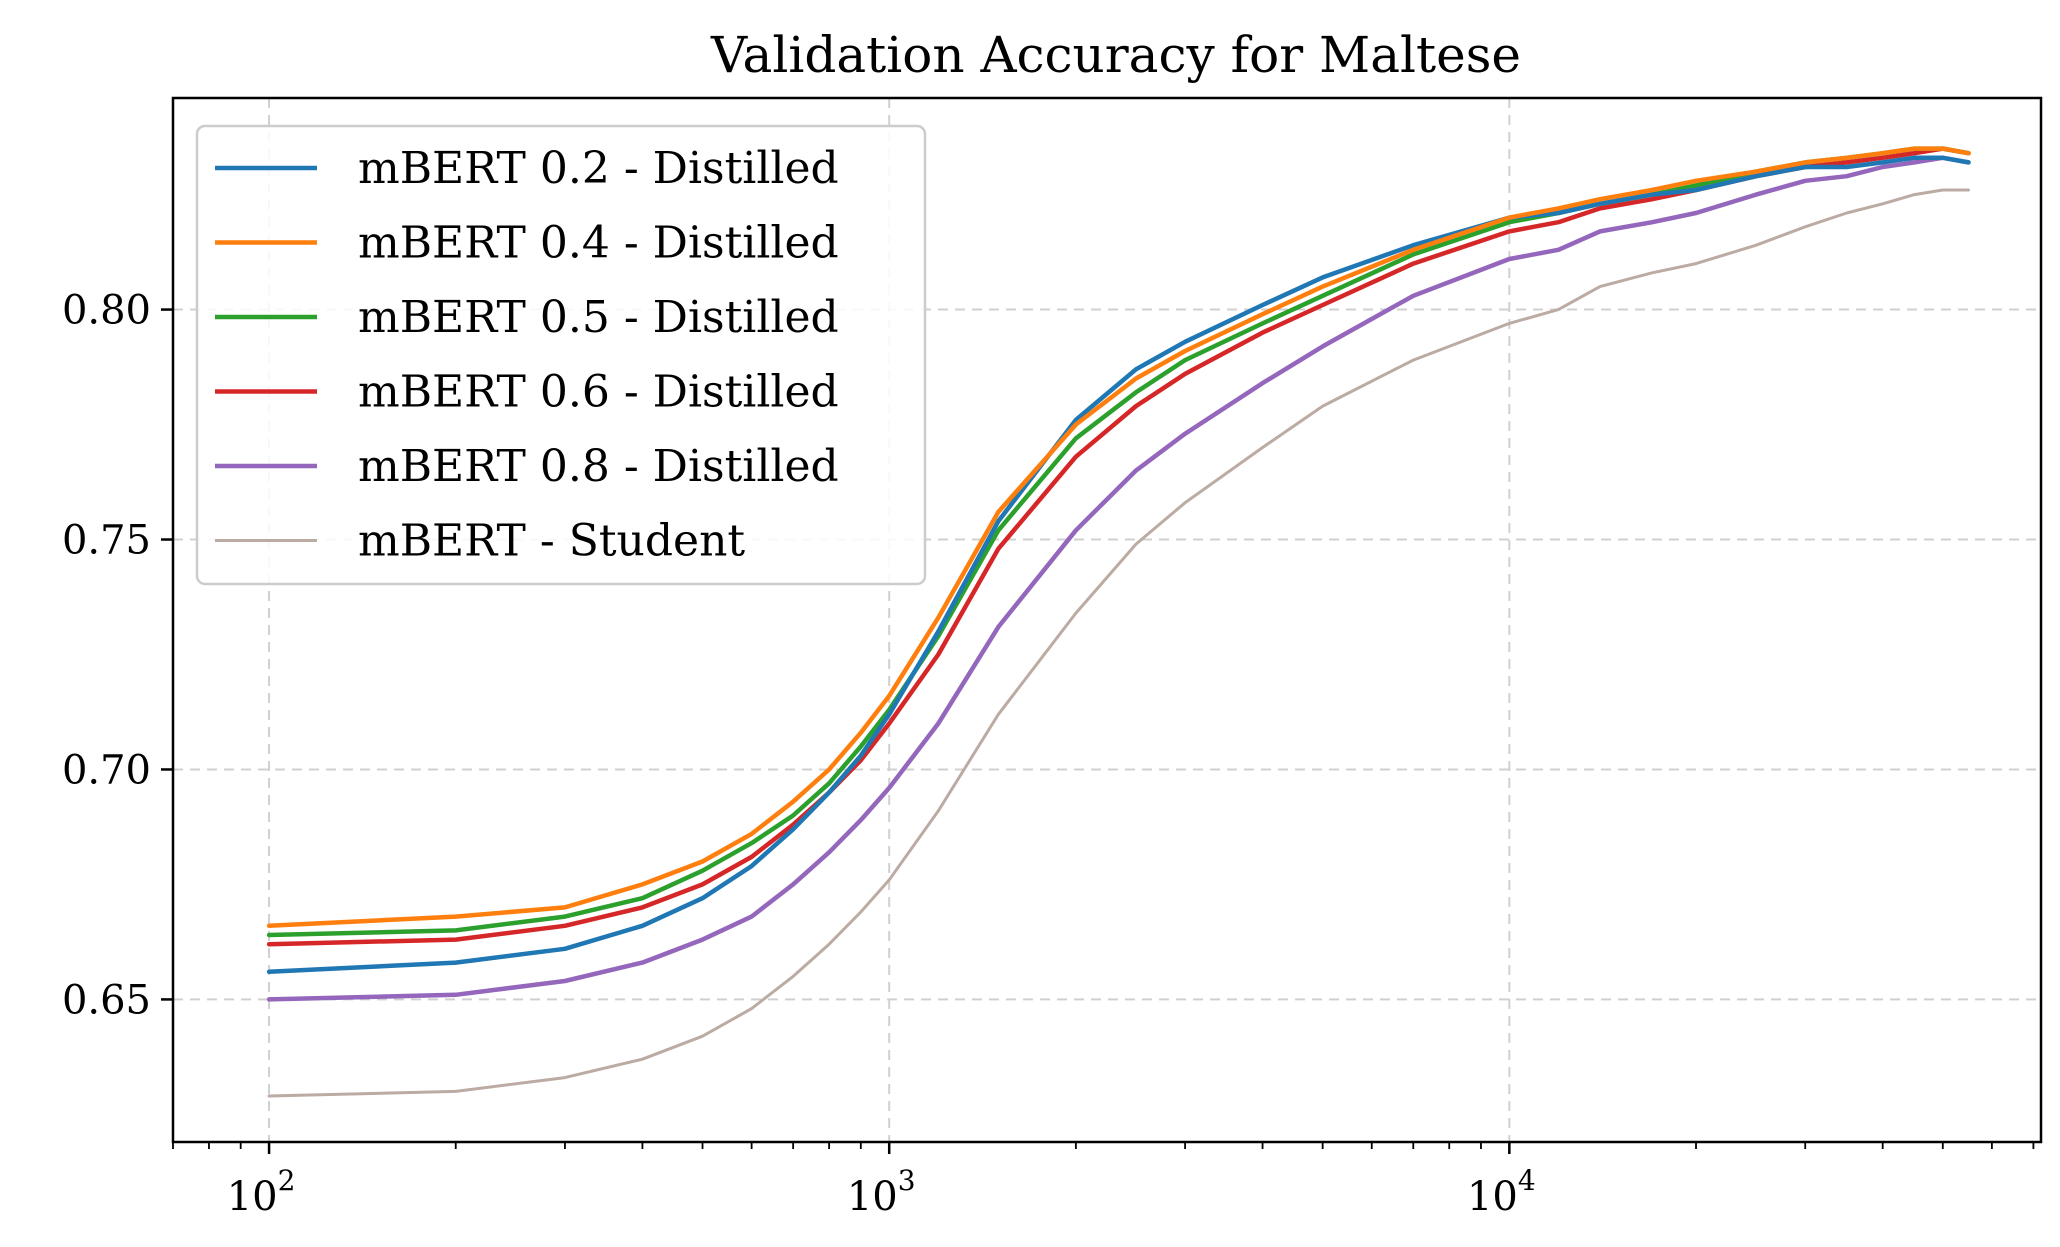 The width and height of the screenshot is (2060, 1247). I want to click on legend-label: mBERT 0.8 - Distilled, so click(598, 466).